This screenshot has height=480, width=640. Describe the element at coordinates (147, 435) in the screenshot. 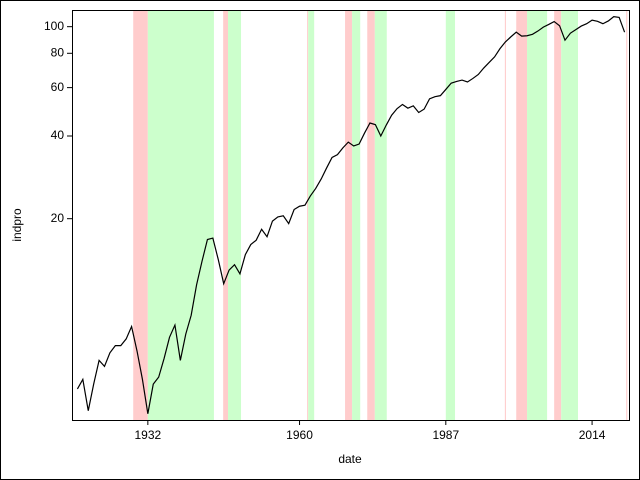

I see `x-tick-label: 1932` at that location.